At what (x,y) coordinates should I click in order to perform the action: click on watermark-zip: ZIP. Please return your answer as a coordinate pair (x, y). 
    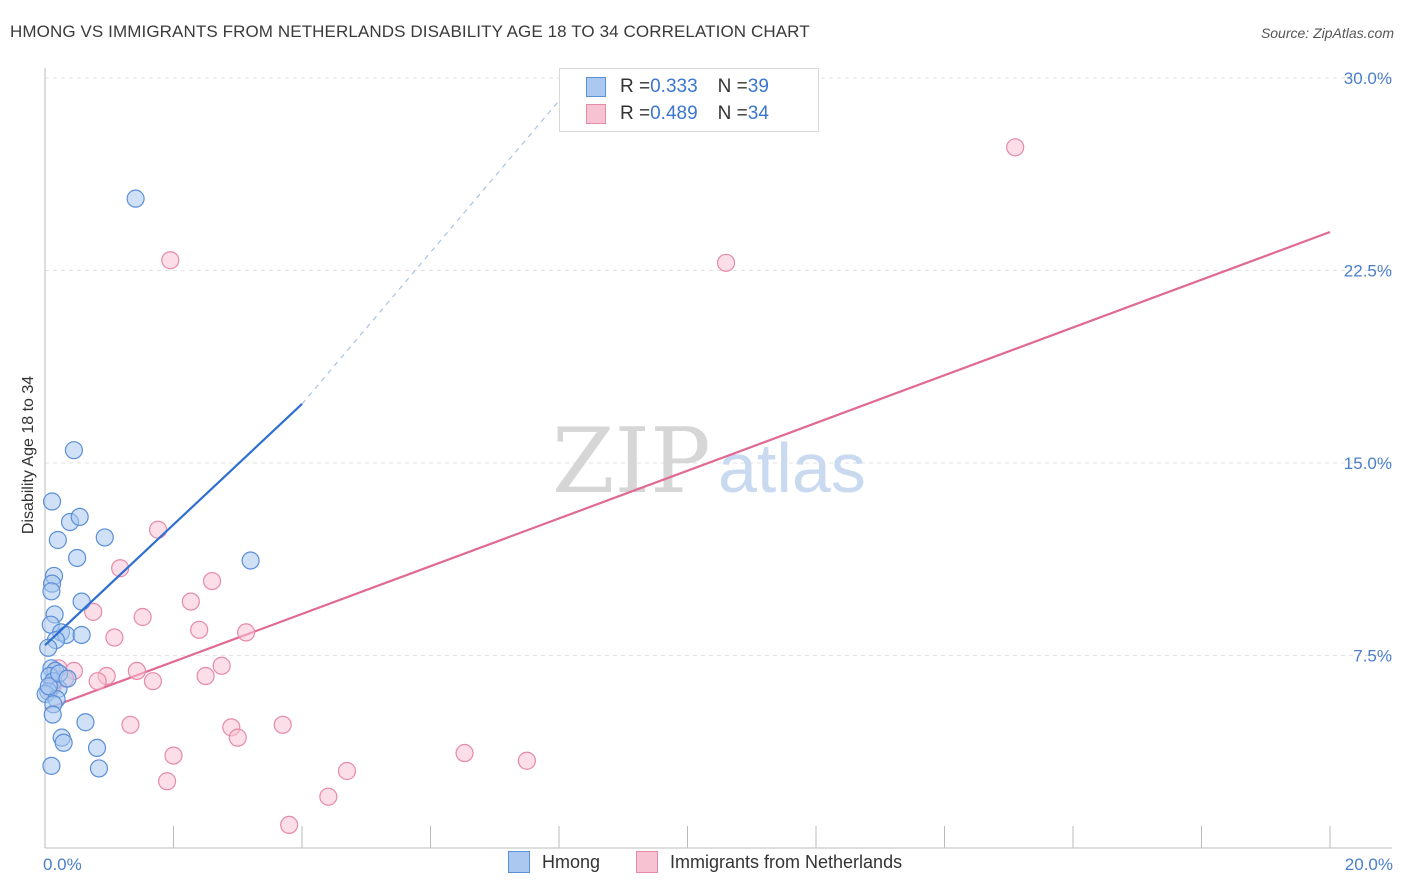
    Looking at the image, I should click on (631, 461).